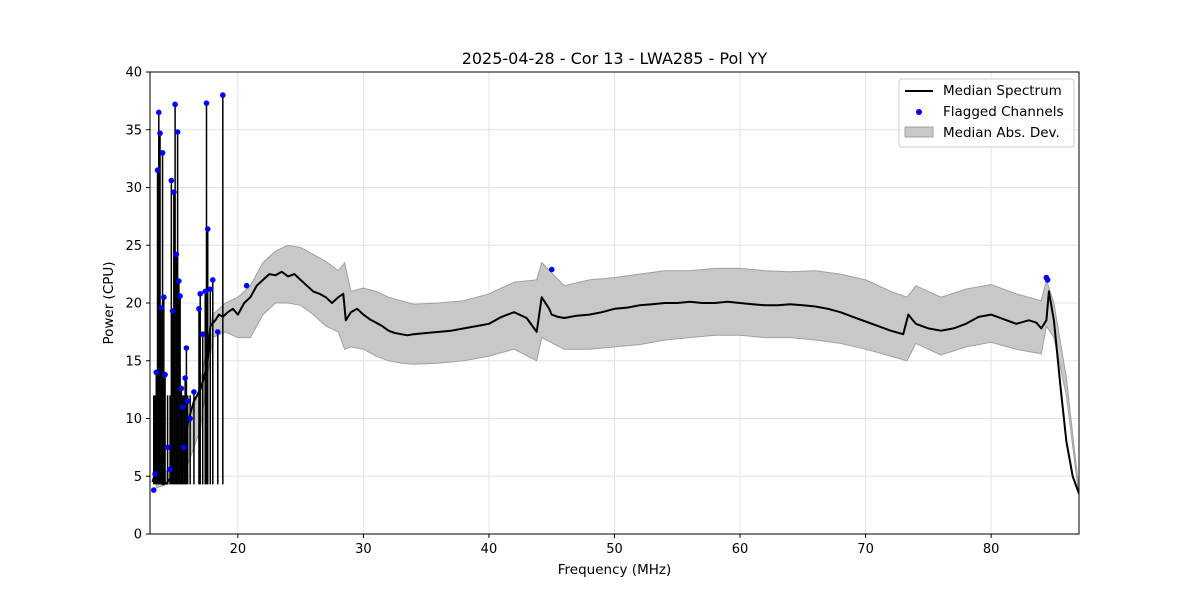 This screenshot has width=1200, height=600. Describe the element at coordinates (238, 549) in the screenshot. I see `x-tick-label: 20` at that location.